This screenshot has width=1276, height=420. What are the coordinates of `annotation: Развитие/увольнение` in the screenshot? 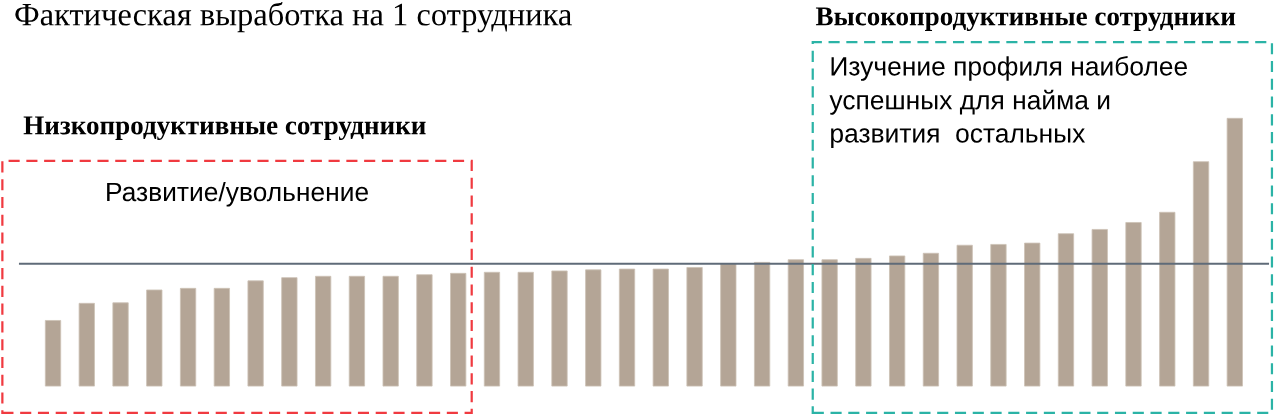 It's located at (237, 194).